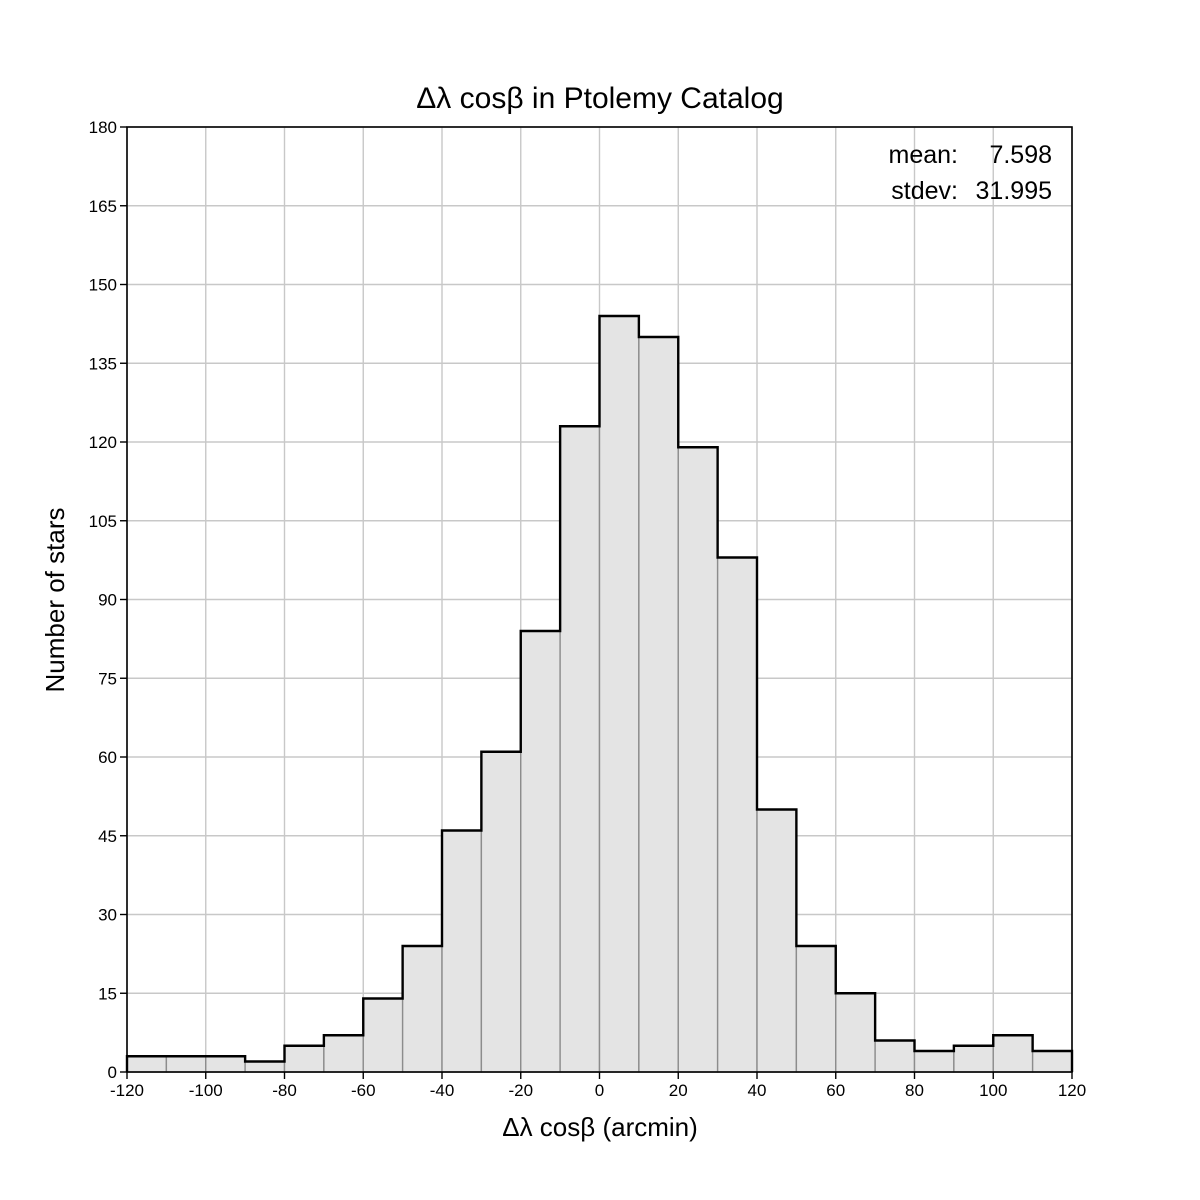  What do you see at coordinates (103, 521) in the screenshot?
I see `y-tick-label: 105` at bounding box center [103, 521].